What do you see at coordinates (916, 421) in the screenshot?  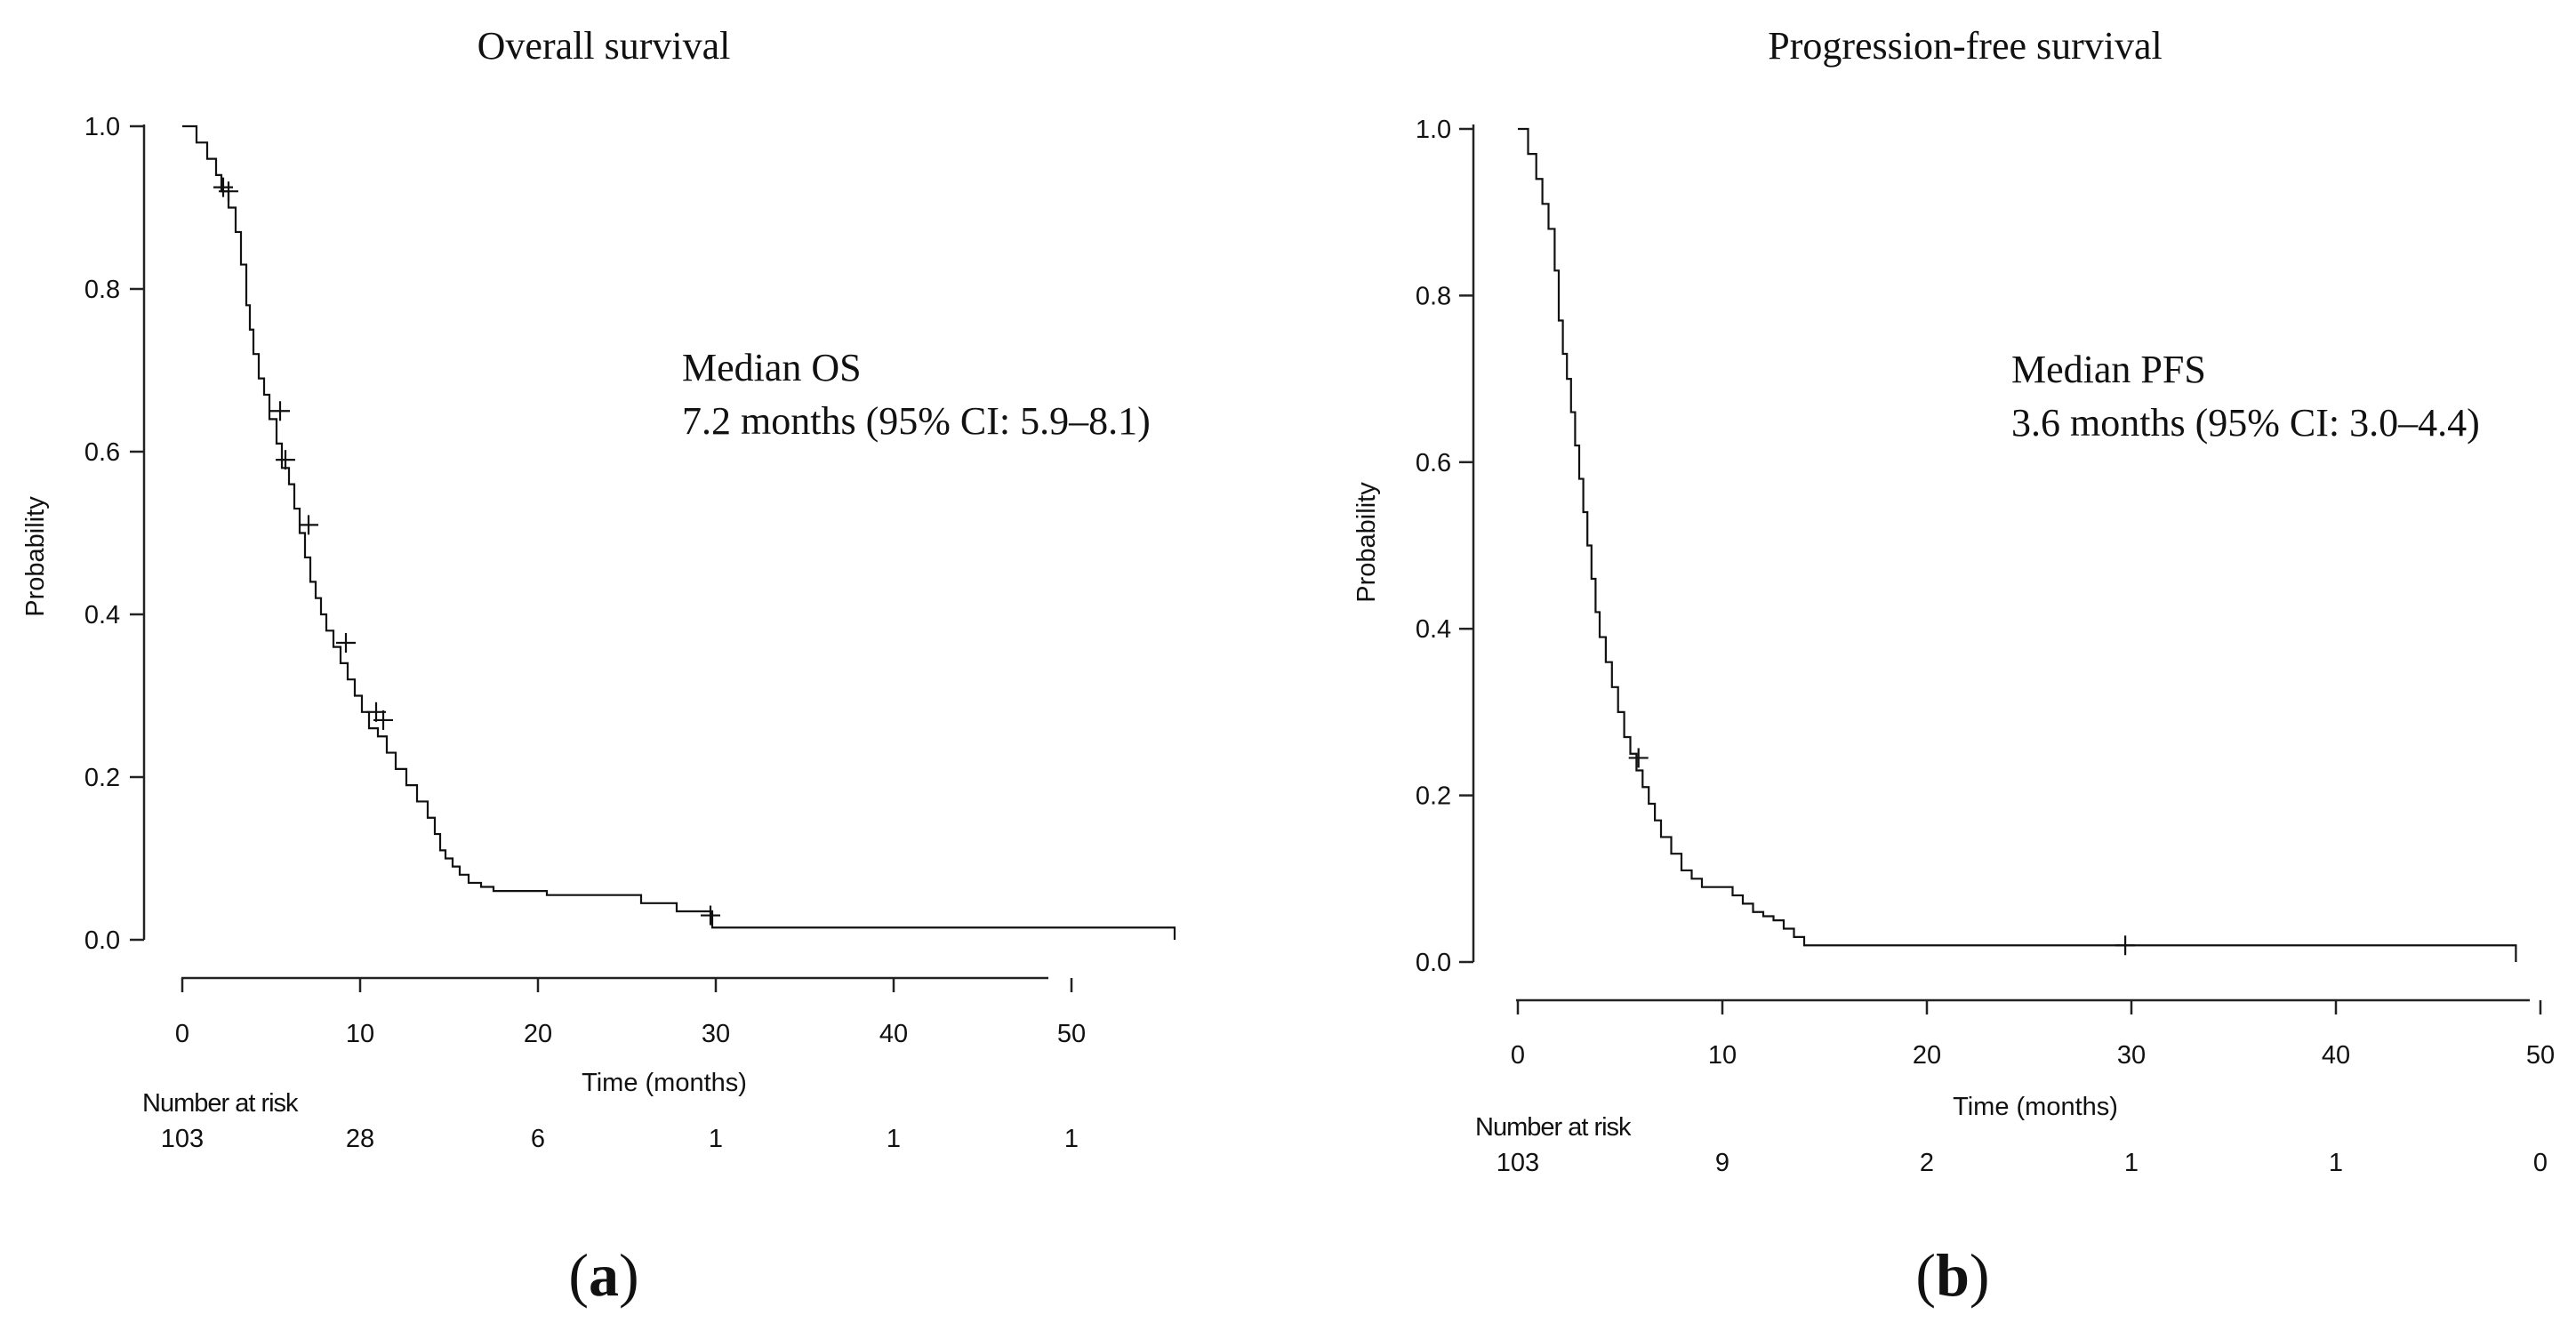 I see `median-os-value: 7.2 months (95% CI: 5.9–8.1)` at bounding box center [916, 421].